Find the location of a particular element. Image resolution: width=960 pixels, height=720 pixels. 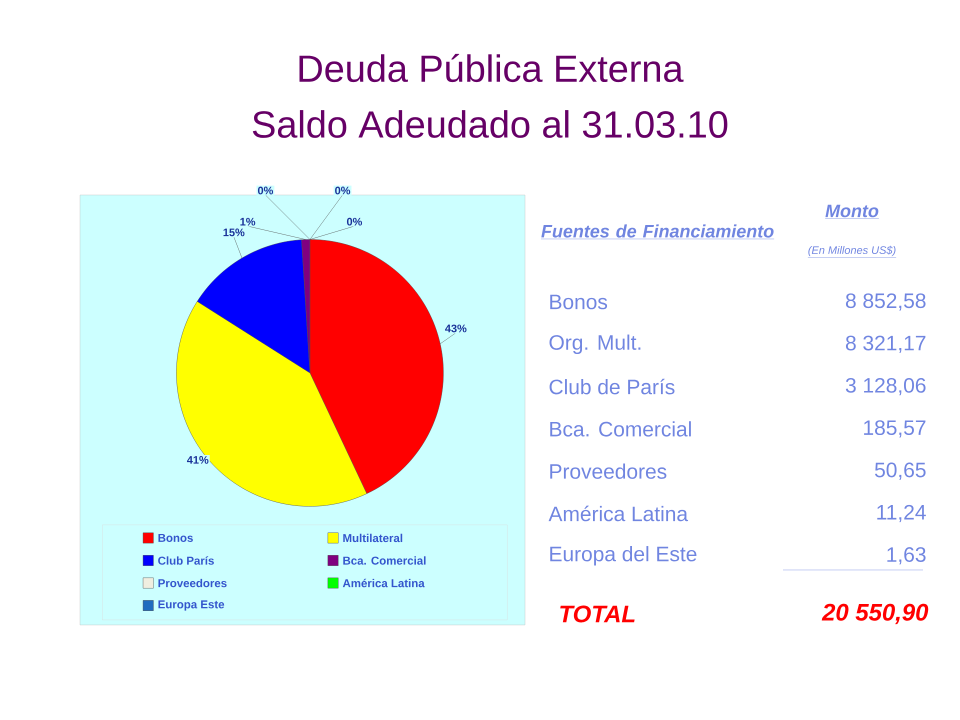

legend-label: Club París is located at coordinates (186, 560).